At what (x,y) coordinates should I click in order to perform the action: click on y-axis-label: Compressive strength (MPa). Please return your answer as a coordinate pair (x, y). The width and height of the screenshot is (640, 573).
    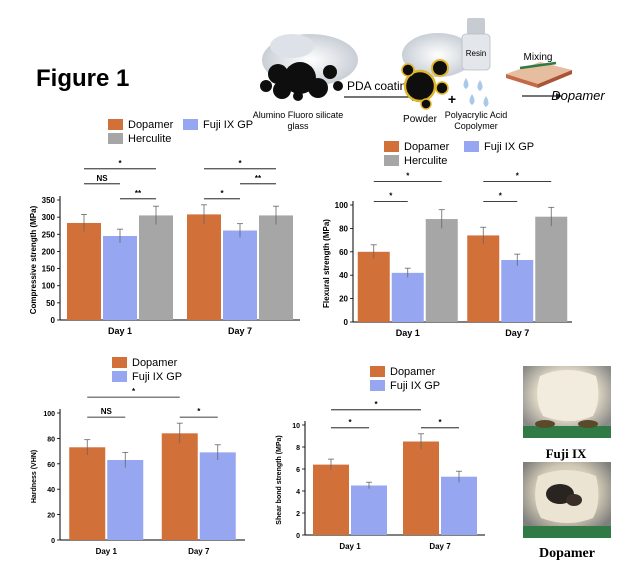
    Looking at the image, I should click on (33, 259).